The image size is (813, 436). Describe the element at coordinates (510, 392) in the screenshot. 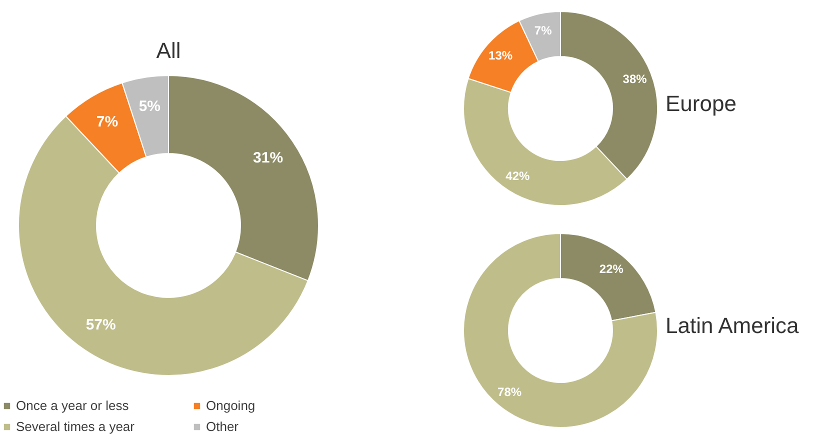

I see `data-label: 78%` at that location.